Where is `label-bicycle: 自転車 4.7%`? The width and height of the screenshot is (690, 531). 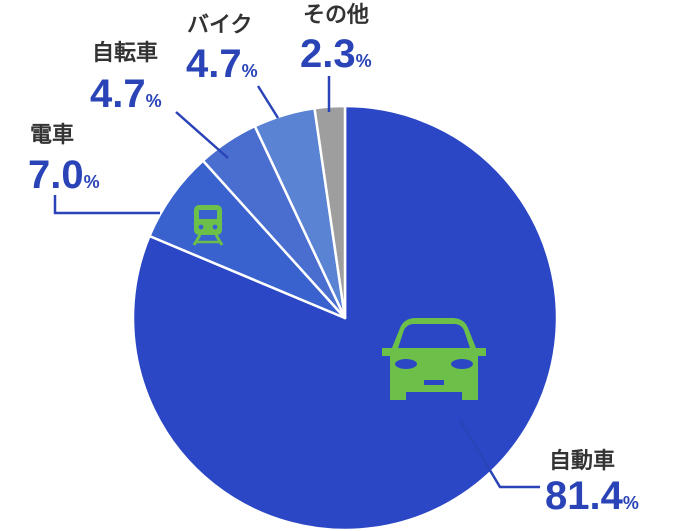
label-bicycle: 自転車 4.7% is located at coordinates (126, 78).